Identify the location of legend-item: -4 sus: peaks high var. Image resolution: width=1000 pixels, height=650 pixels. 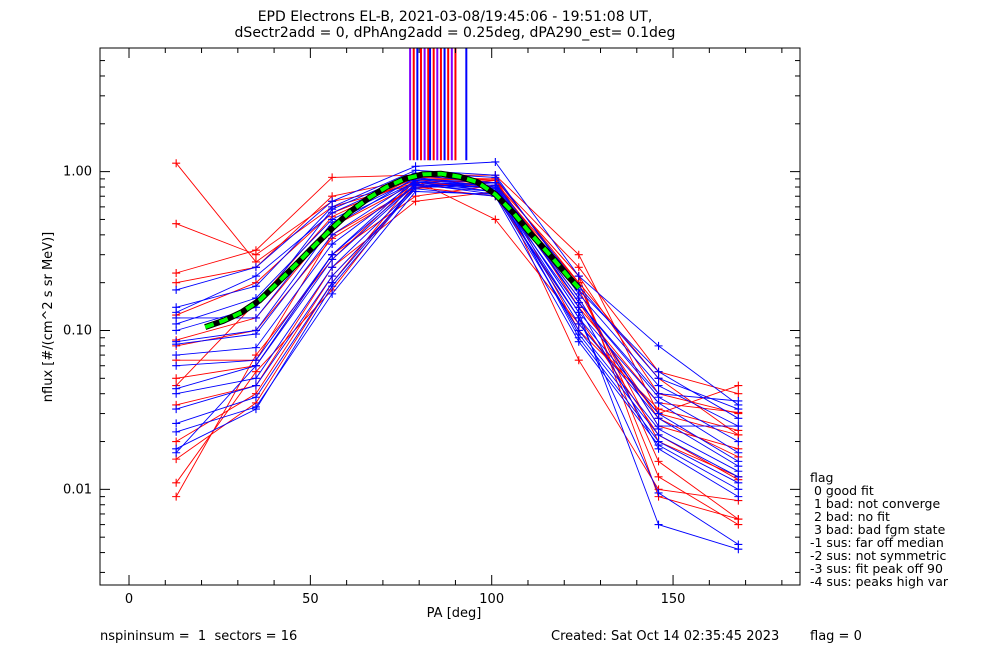
(879, 581).